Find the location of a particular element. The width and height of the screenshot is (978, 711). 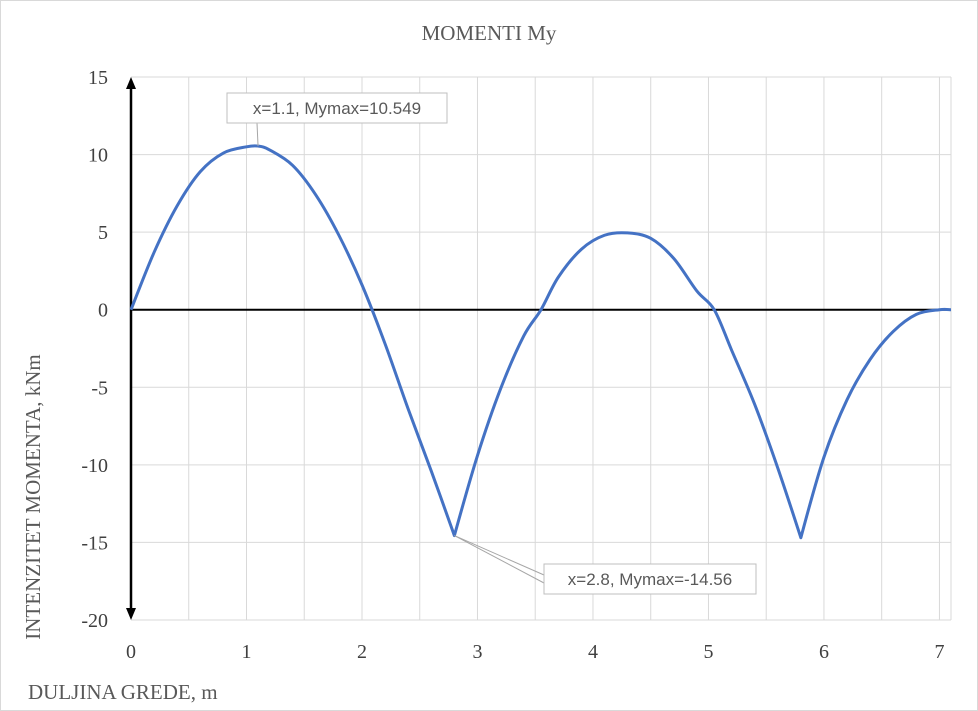

y-tick-label: 15 is located at coordinates (98, 78).